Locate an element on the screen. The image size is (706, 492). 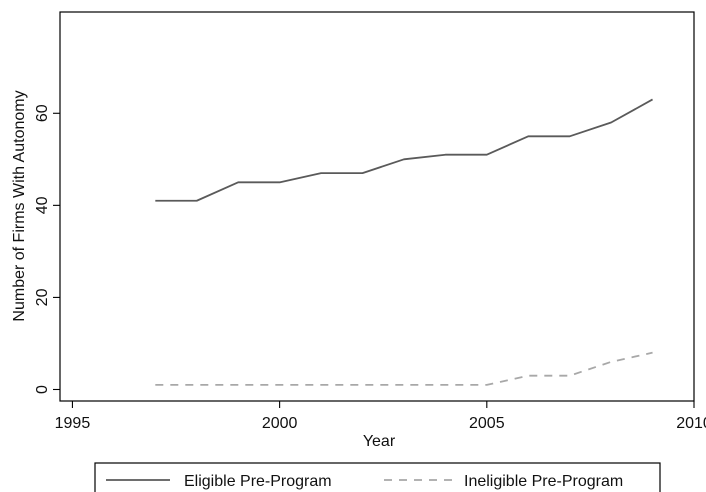
x-tick-label-2005: 2005 is located at coordinates (487, 423).